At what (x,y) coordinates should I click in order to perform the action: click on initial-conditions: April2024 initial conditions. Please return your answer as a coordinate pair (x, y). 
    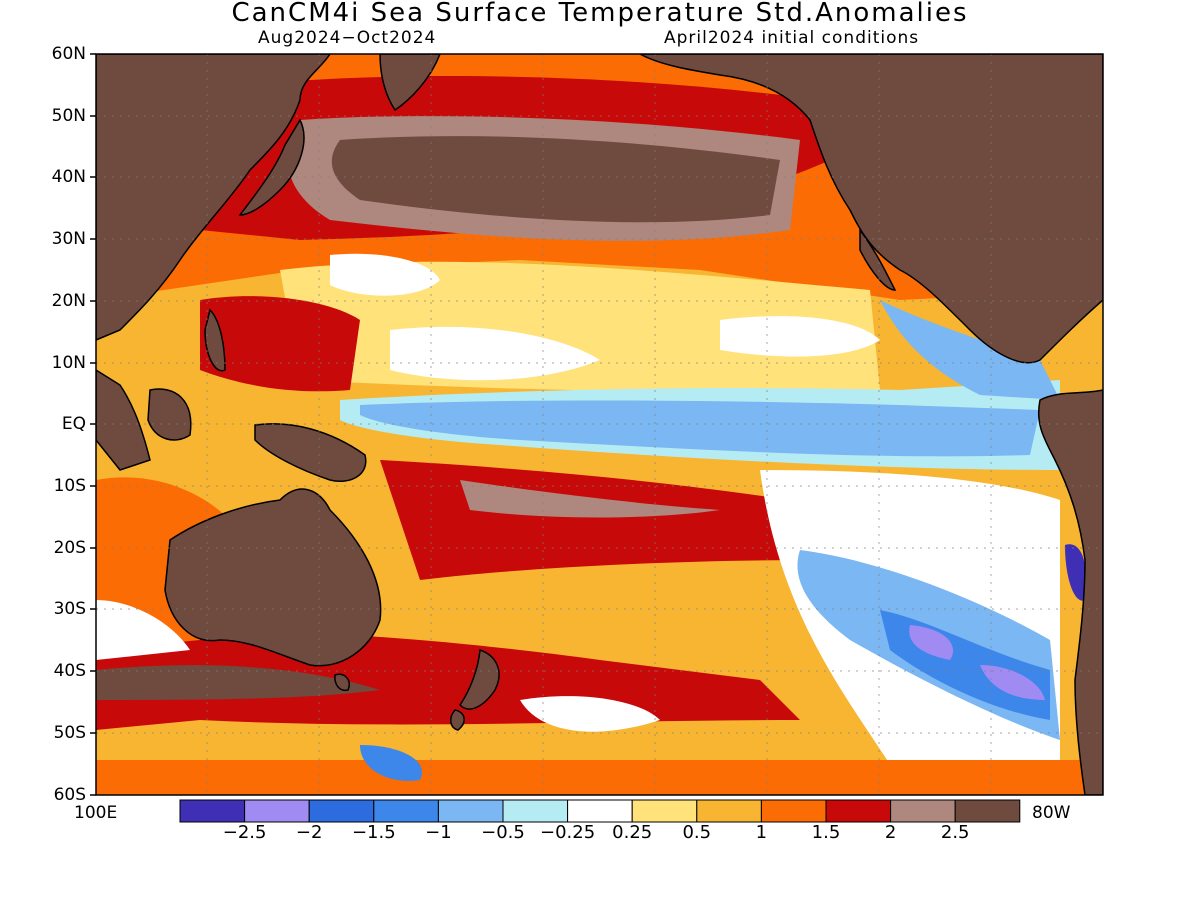
    Looking at the image, I should click on (792, 38).